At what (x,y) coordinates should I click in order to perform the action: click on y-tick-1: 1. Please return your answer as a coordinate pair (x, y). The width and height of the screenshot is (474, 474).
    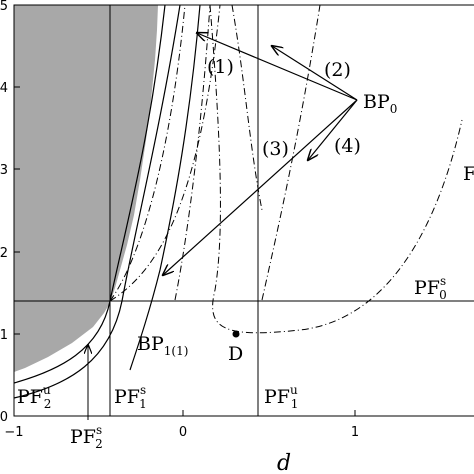
    Looking at the image, I should click on (4, 335).